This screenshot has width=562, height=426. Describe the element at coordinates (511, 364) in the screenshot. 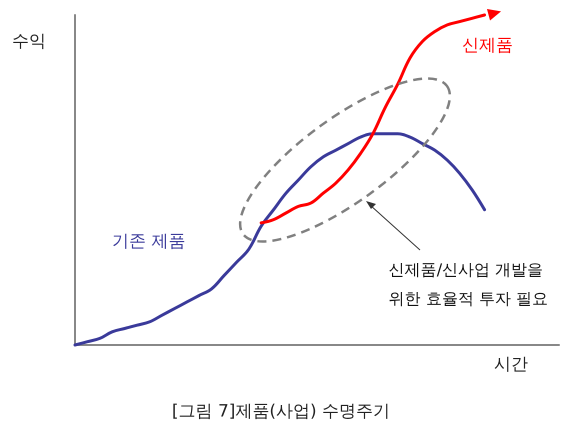

I see `x-axis-title: 시간` at that location.